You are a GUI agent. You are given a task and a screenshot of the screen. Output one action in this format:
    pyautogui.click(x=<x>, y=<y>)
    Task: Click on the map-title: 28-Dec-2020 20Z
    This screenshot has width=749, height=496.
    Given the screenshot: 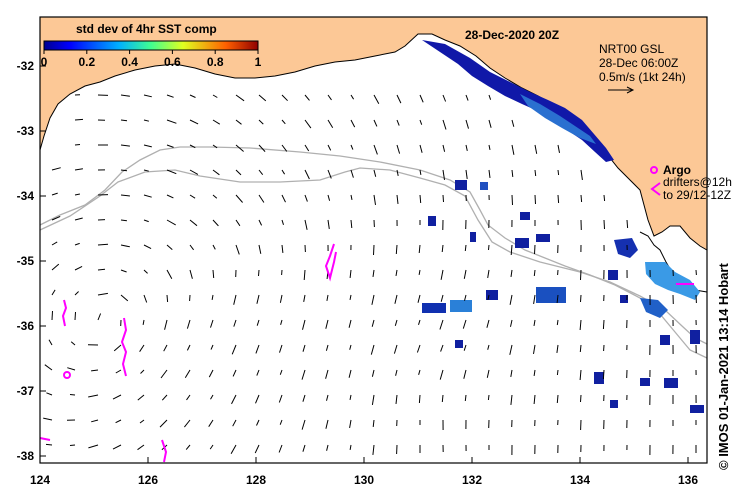 What is the action you would take?
    pyautogui.click(x=512, y=35)
    